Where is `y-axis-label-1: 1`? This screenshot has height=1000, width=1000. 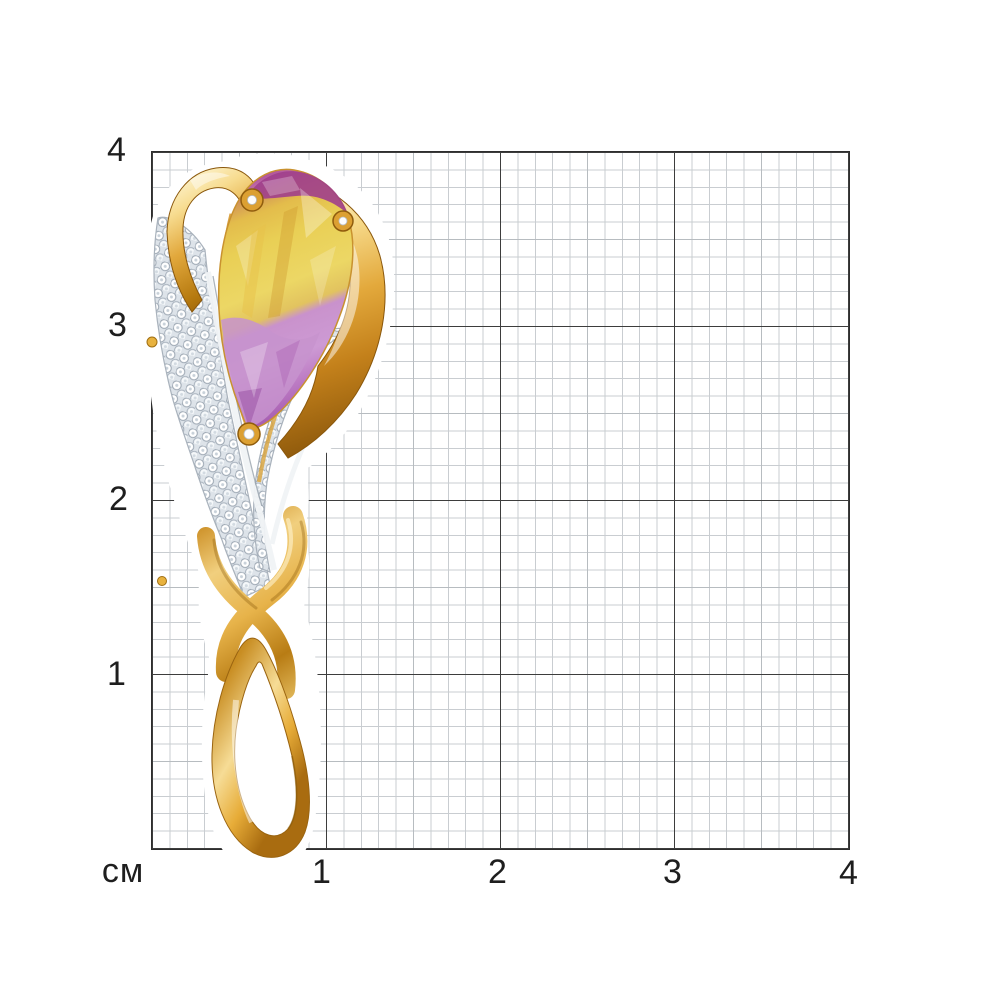
y-axis-label-1: 1 is located at coordinates (117, 674).